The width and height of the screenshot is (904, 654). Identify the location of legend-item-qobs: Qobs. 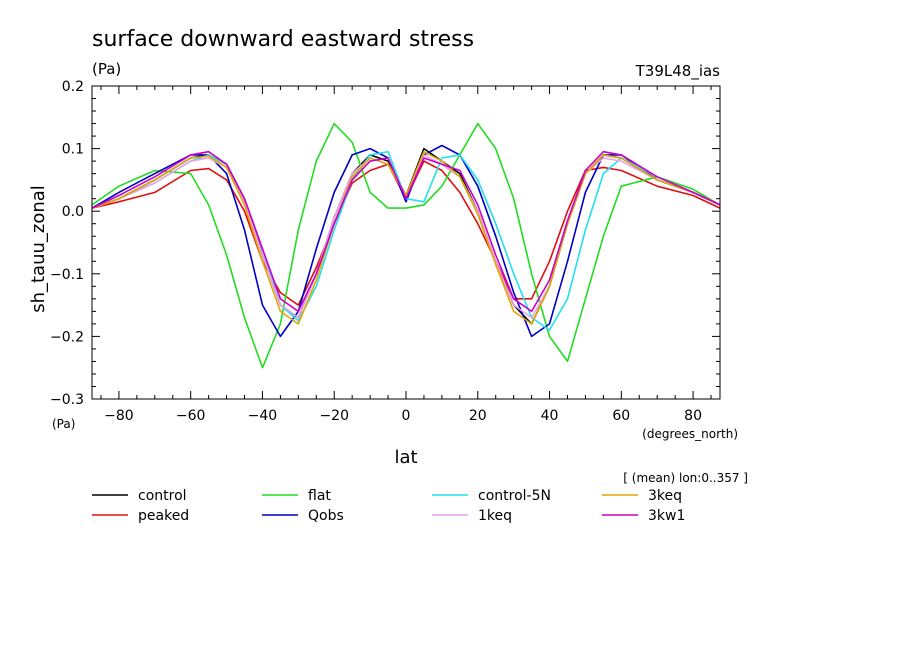
(303, 516).